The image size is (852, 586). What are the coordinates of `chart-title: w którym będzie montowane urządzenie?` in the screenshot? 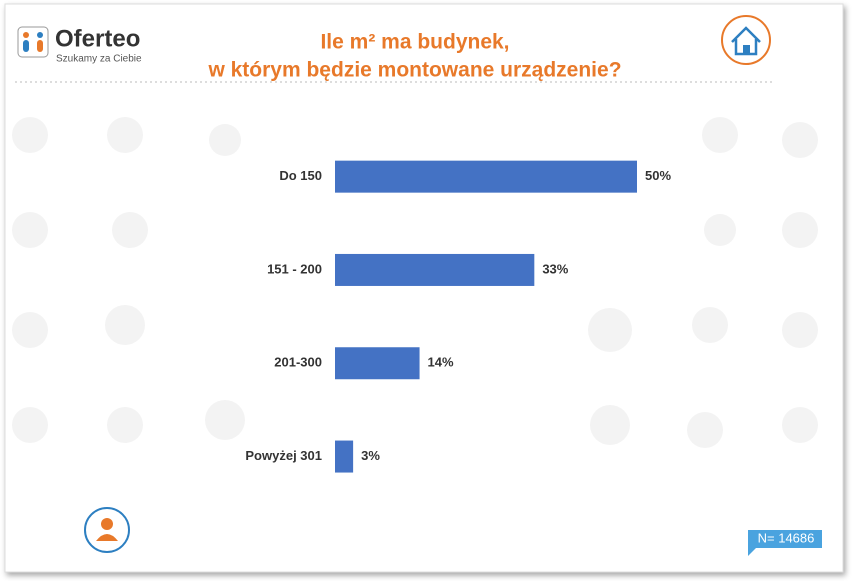 It's located at (414, 70).